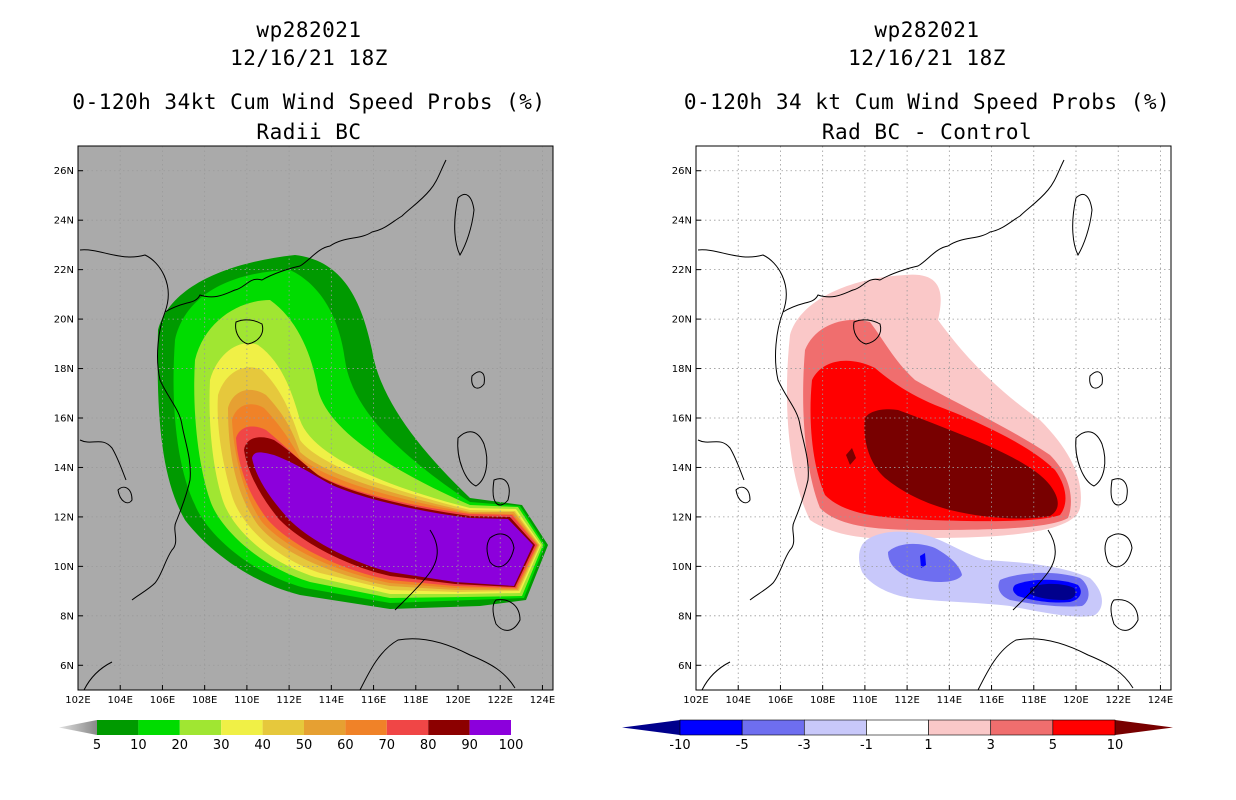  What do you see at coordinates (991, 745) in the screenshot?
I see `colorbar-label-3: 3` at bounding box center [991, 745].